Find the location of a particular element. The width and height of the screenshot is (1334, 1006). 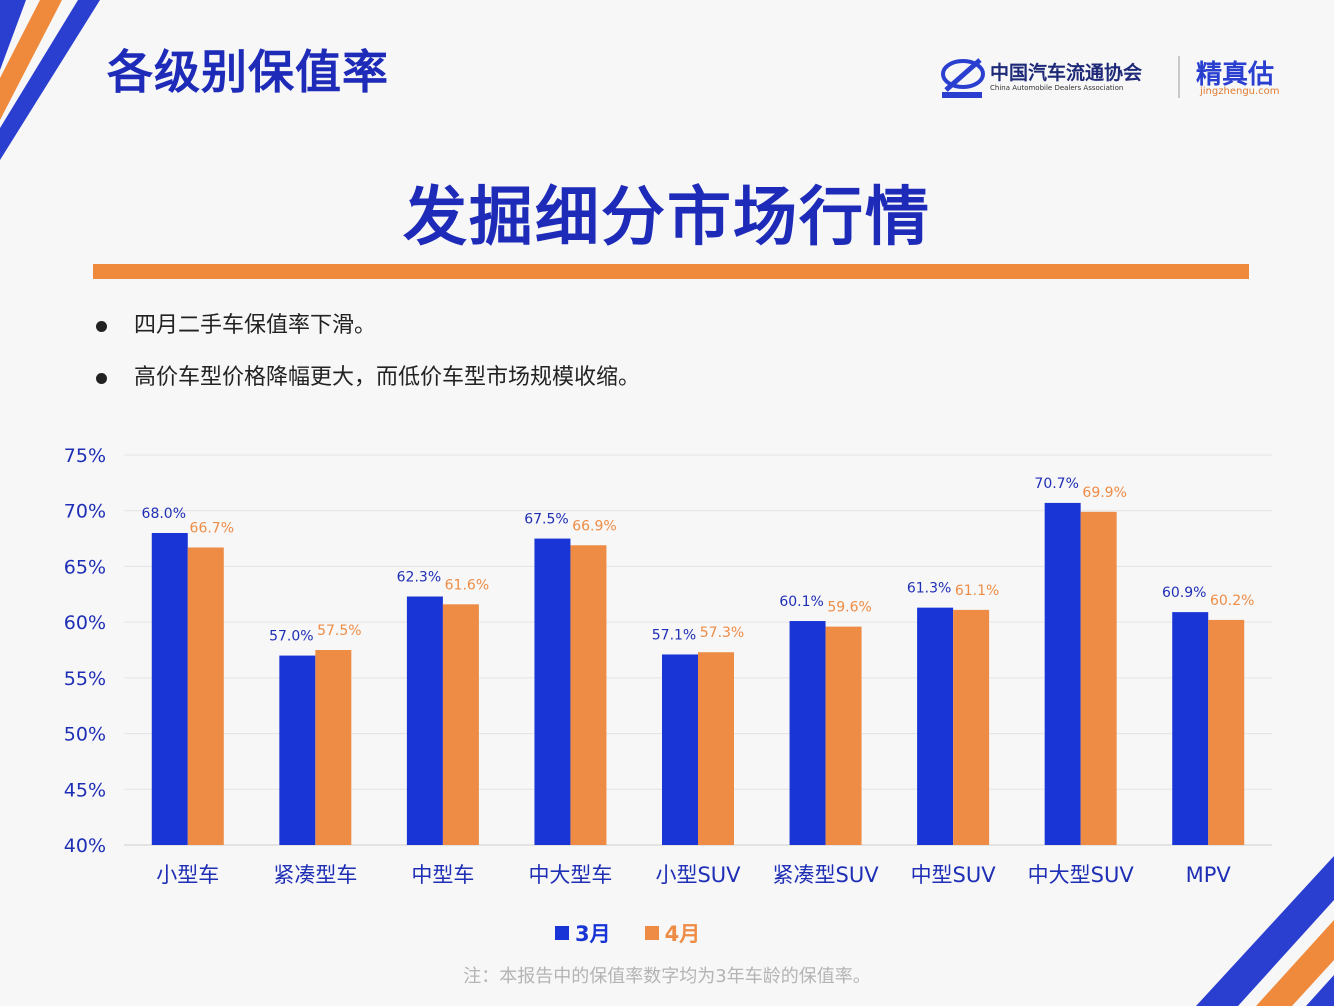

data-label: 57.3% is located at coordinates (722, 633).